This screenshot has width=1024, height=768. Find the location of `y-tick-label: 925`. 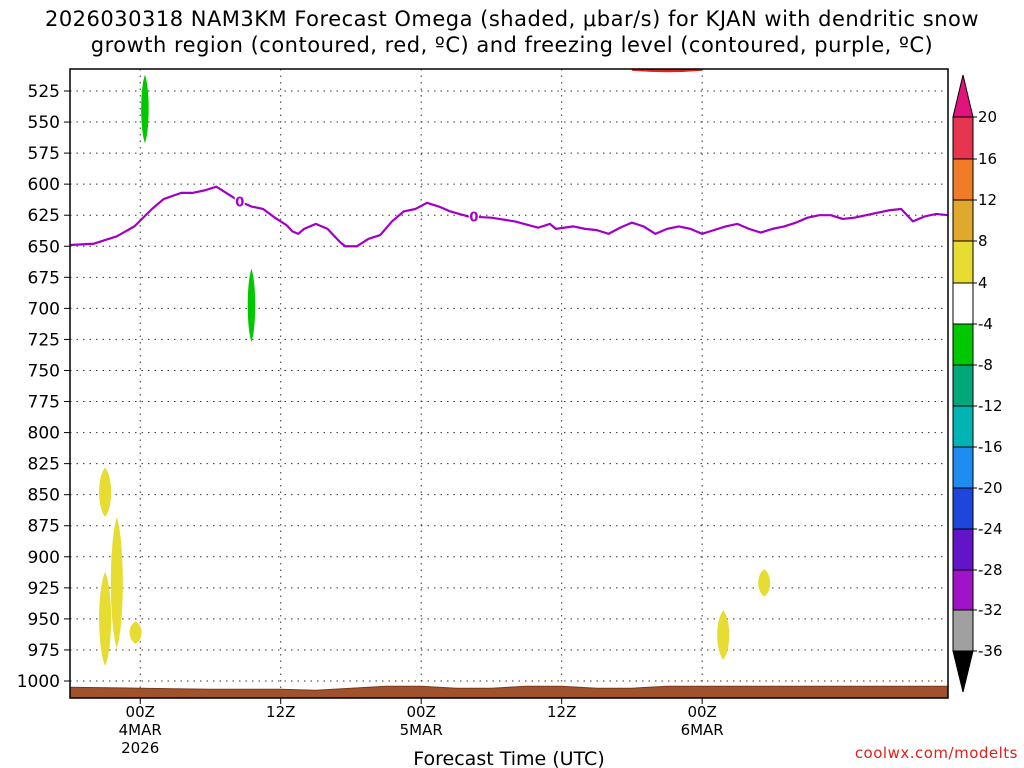

y-tick-label: 925 is located at coordinates (44, 589).